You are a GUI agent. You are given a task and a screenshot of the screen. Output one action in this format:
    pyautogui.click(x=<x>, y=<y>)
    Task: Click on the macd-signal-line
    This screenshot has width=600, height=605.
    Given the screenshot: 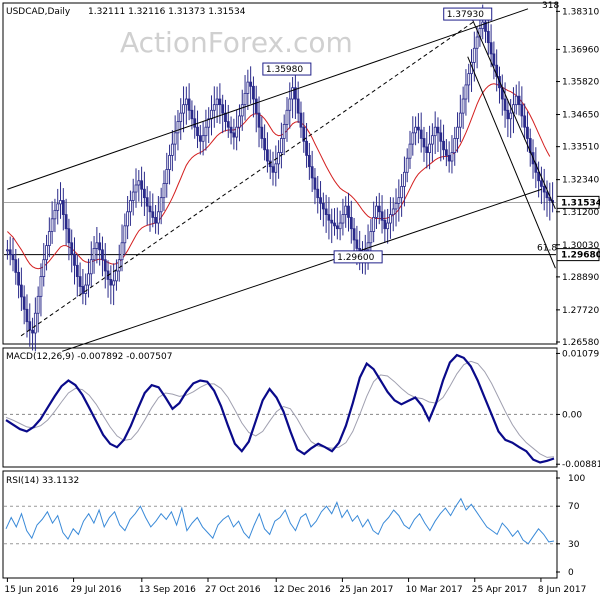 What is the action you would take?
    pyautogui.click(x=280, y=409)
    